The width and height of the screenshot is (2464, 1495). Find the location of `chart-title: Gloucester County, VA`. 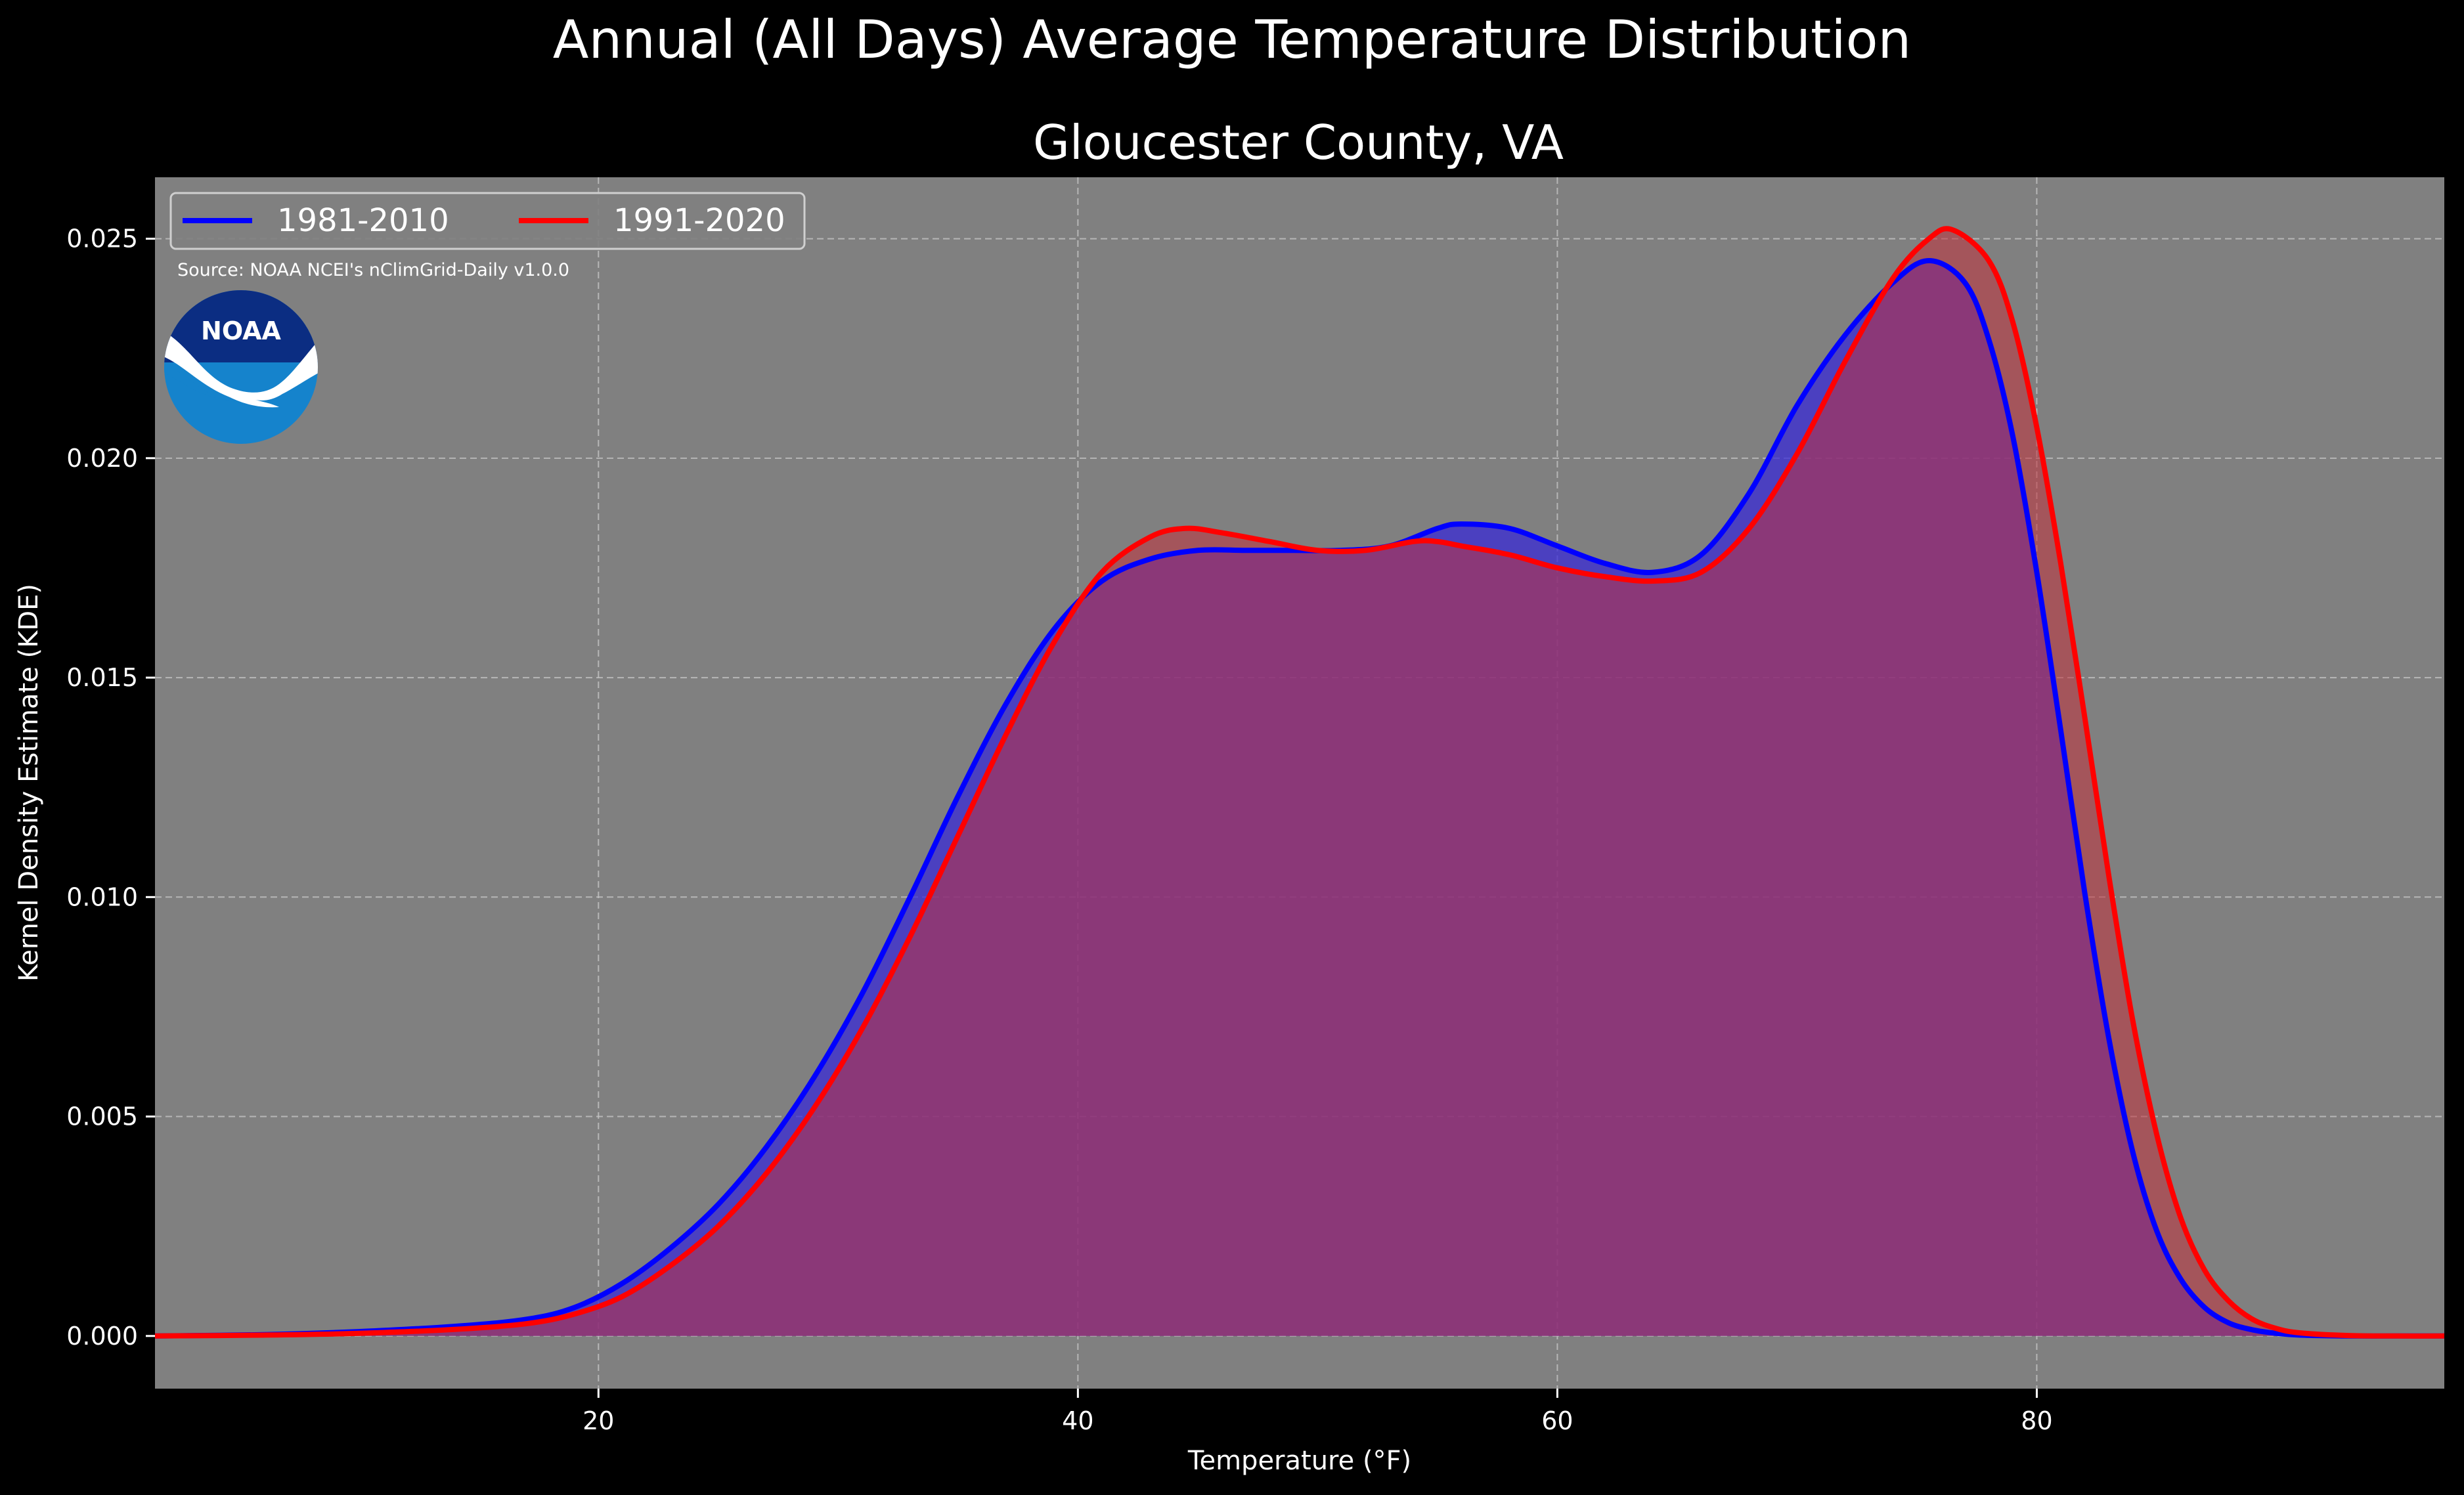

chart-title: Gloucester County, VA is located at coordinates (1298, 142).